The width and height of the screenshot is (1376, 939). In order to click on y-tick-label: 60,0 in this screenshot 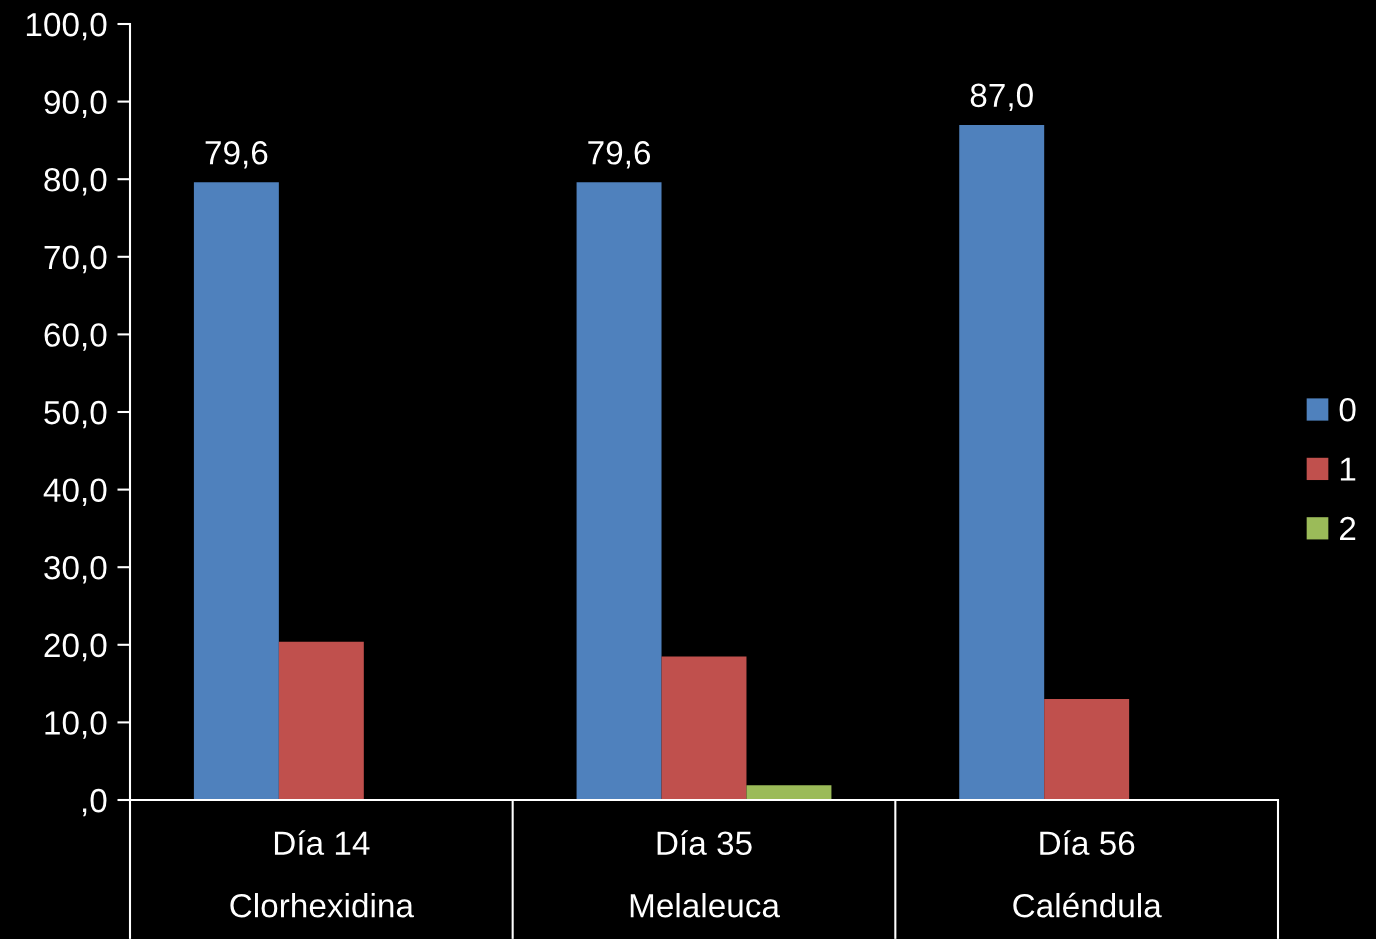, I will do `click(75, 337)`.